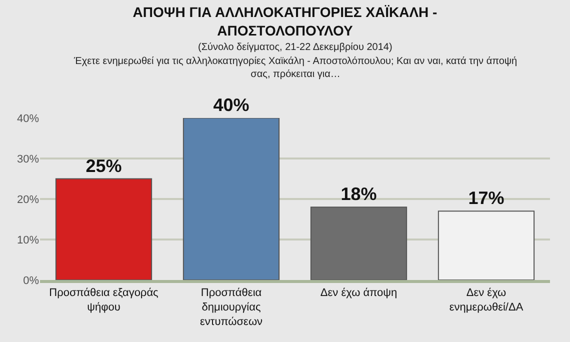  I want to click on y-tick-label: 10%, so click(28, 240).